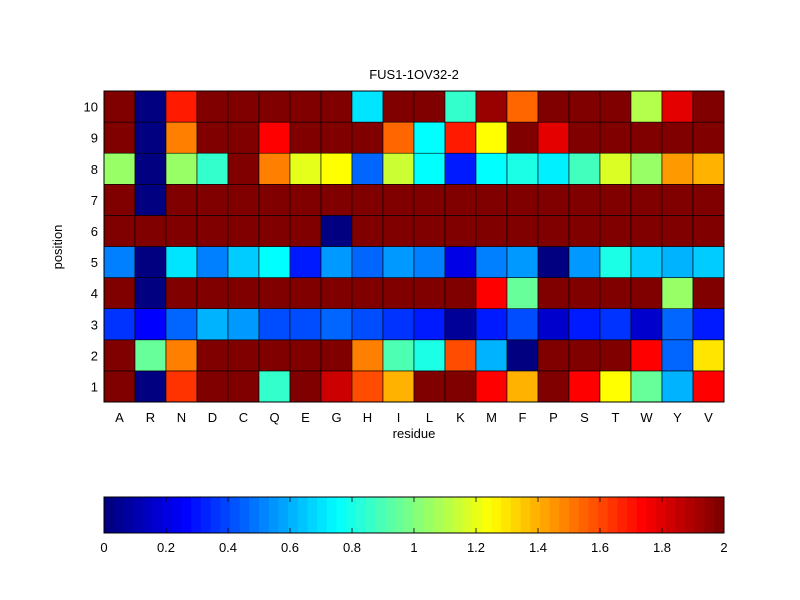  Describe the element at coordinates (94, 231) in the screenshot. I see `y-tick-label: 6` at that location.